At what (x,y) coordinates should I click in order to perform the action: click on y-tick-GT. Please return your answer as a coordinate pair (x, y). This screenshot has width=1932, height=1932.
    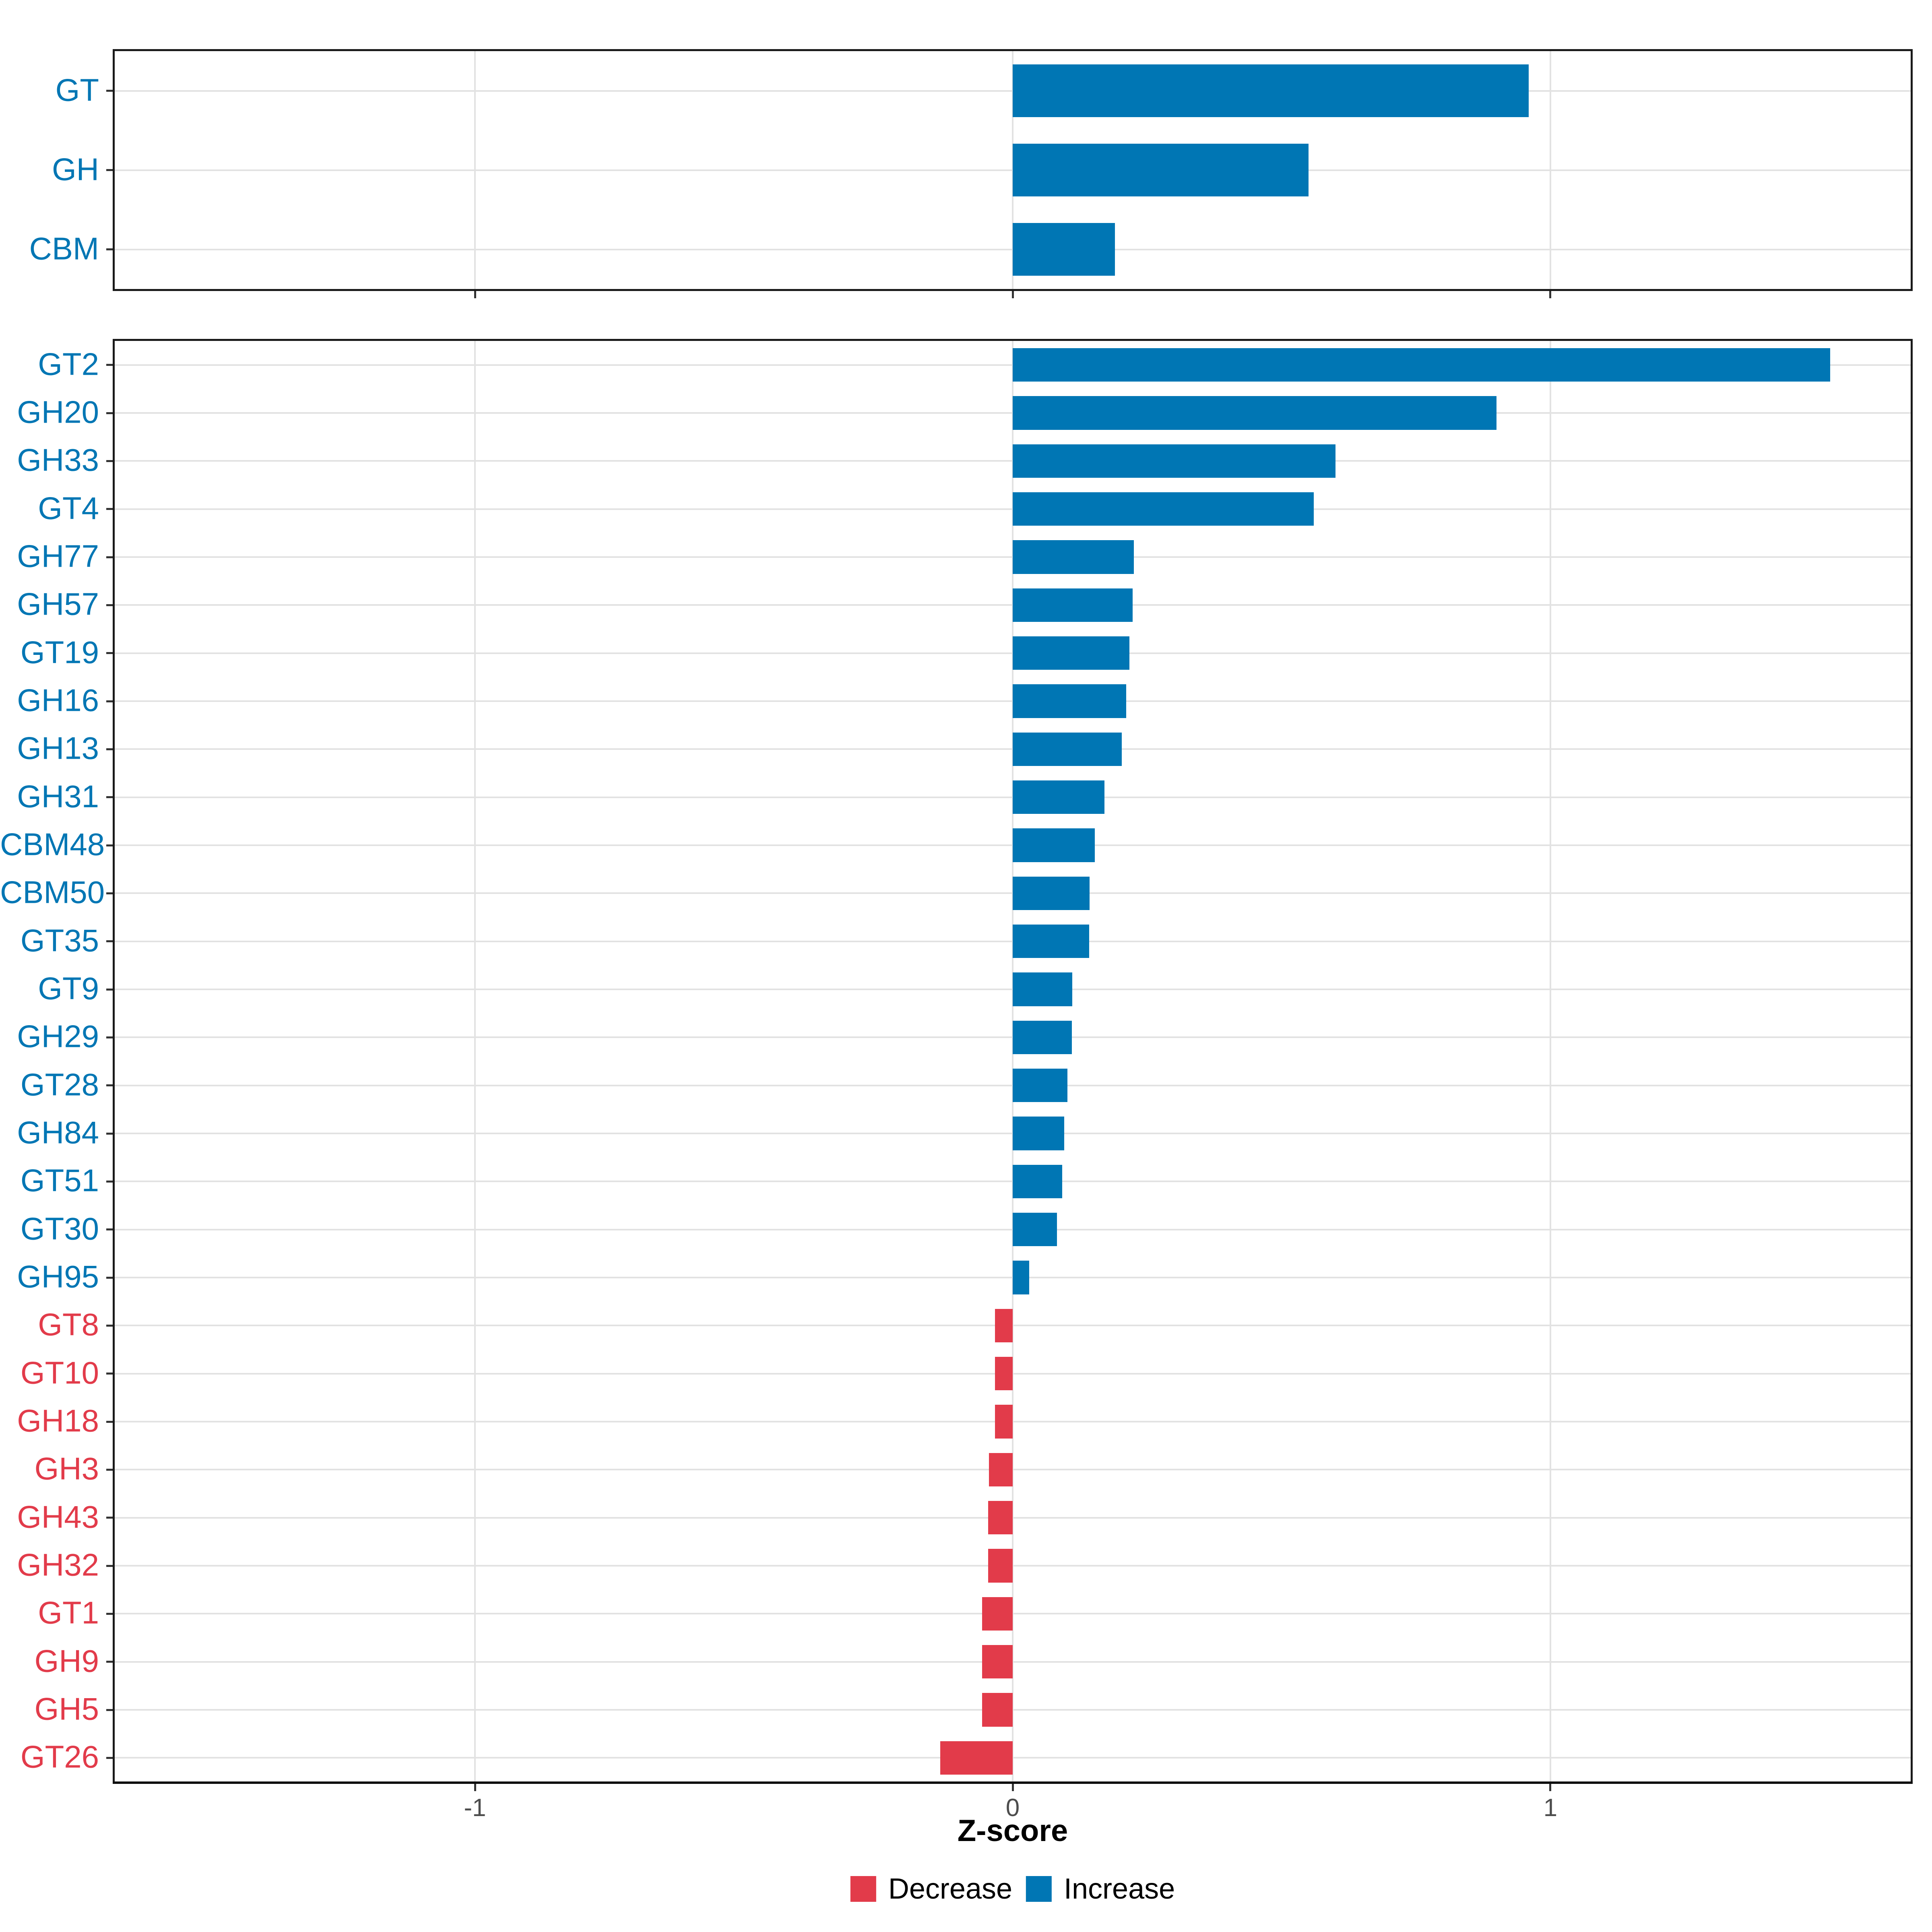
    Looking at the image, I should click on (109, 91).